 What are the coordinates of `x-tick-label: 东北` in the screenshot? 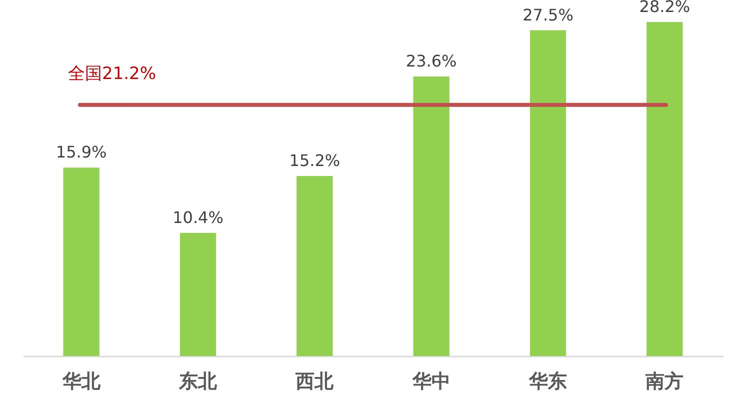 It's located at (198, 381).